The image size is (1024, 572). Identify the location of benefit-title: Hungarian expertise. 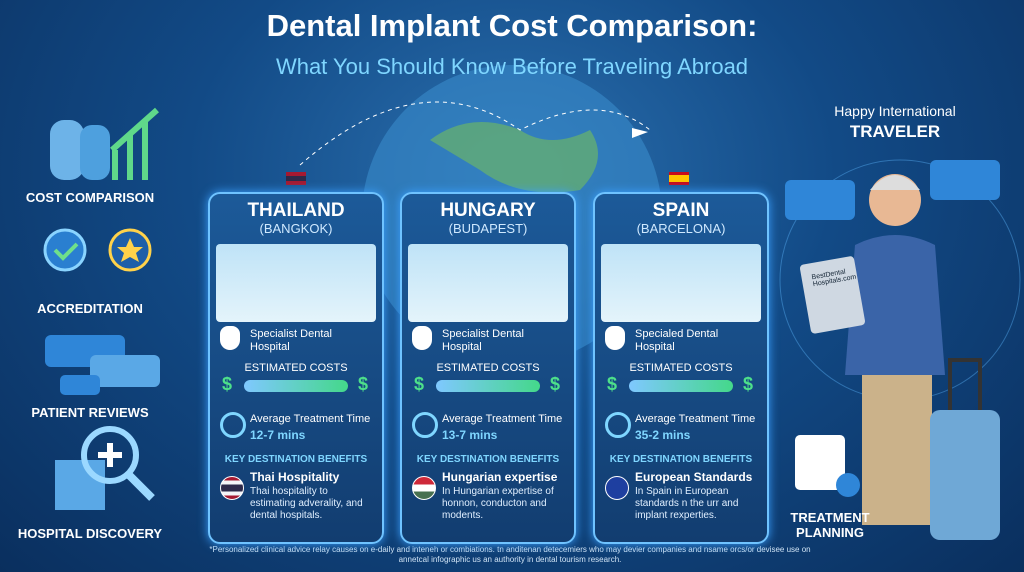
(500, 477).